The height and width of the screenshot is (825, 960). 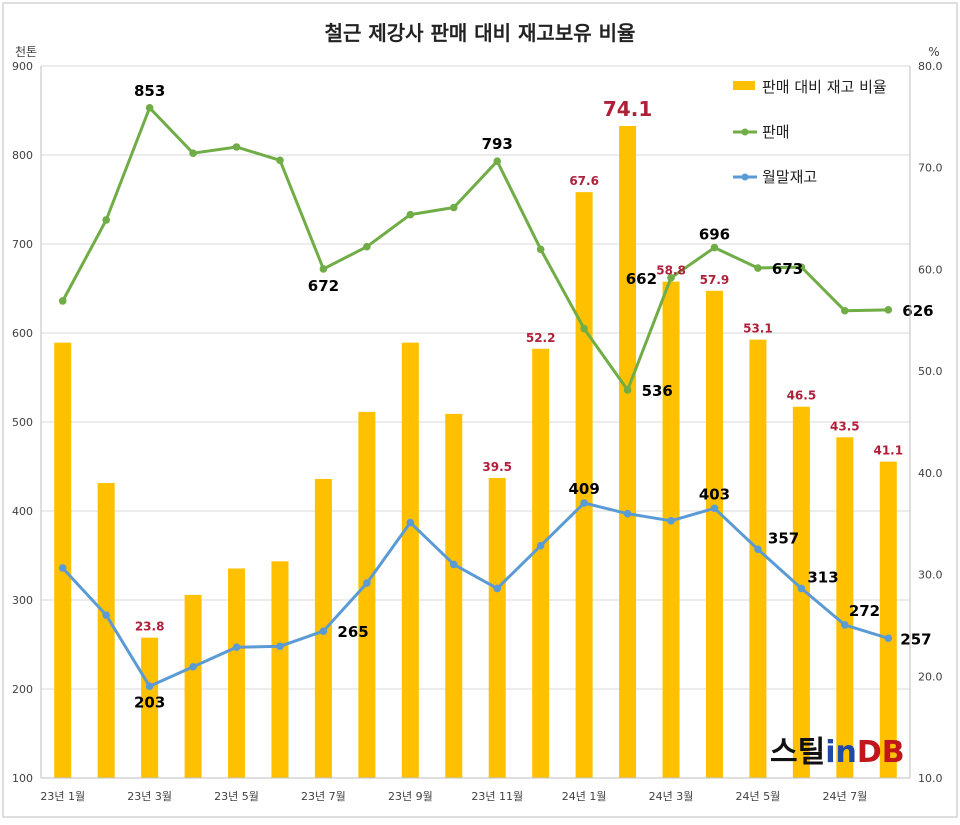 I want to click on data-label-ratio: 41.1, so click(x=888, y=451).